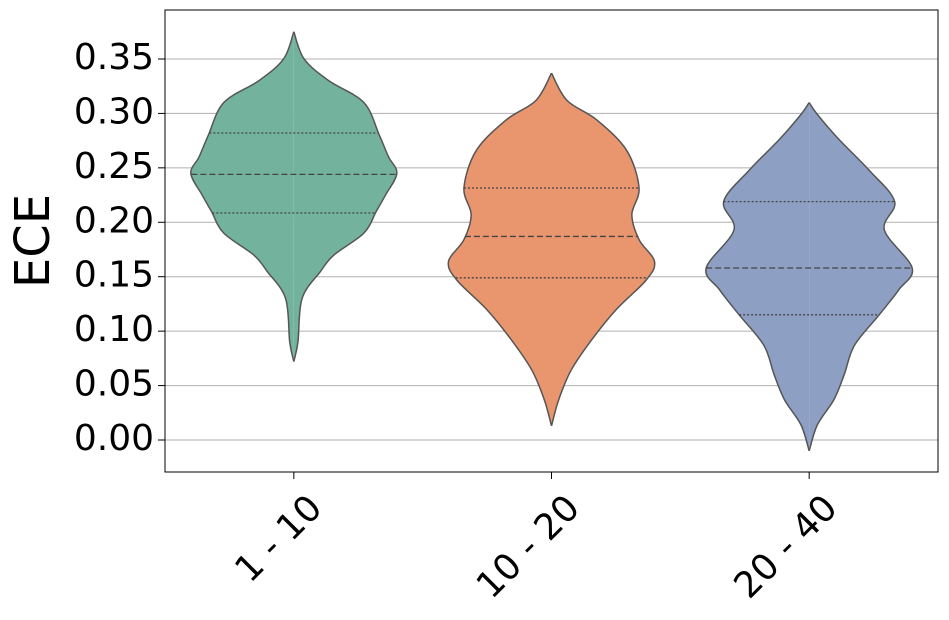 Image resolution: width=949 pixels, height=620 pixels. I want to click on y-tick-label: 0.15, so click(114, 275).